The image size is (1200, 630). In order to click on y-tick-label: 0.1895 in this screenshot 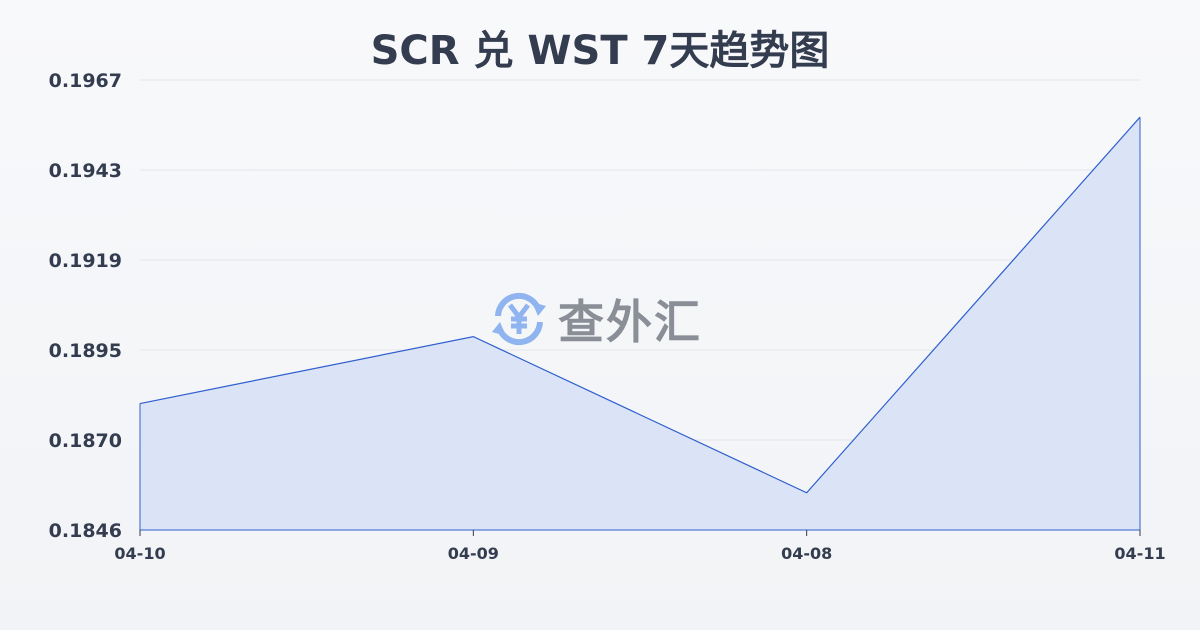, I will do `click(85, 351)`.